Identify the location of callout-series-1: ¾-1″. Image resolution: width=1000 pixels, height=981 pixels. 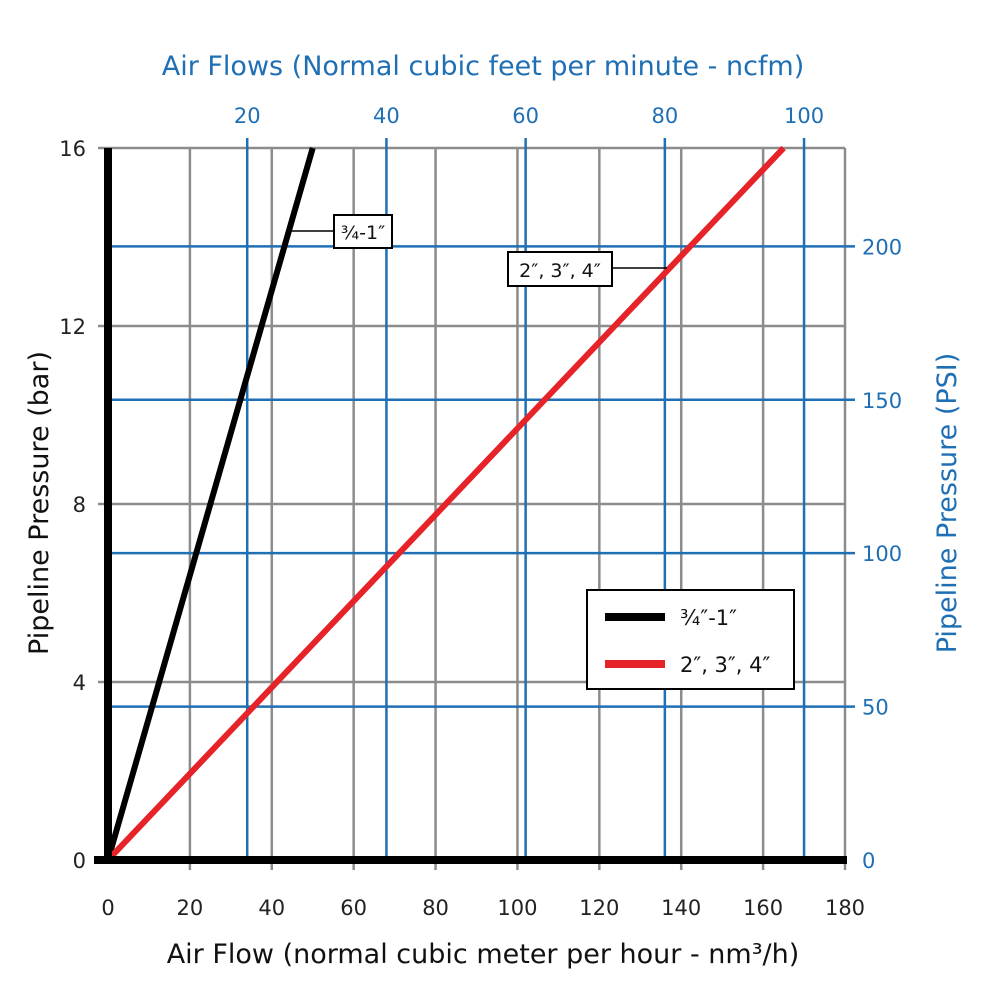
(339, 231).